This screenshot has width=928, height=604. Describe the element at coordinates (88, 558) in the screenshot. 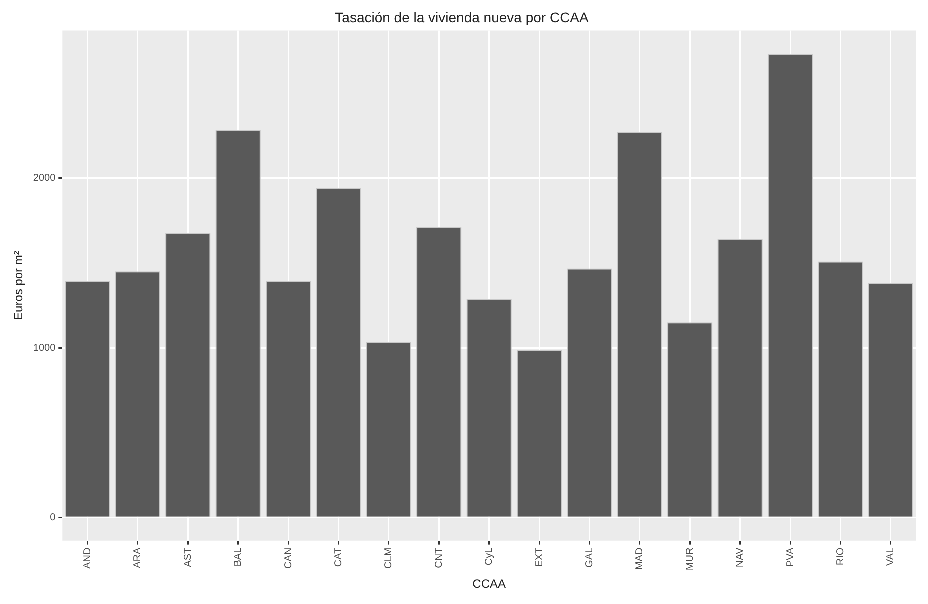

I see `x-tick-label: AND` at that location.